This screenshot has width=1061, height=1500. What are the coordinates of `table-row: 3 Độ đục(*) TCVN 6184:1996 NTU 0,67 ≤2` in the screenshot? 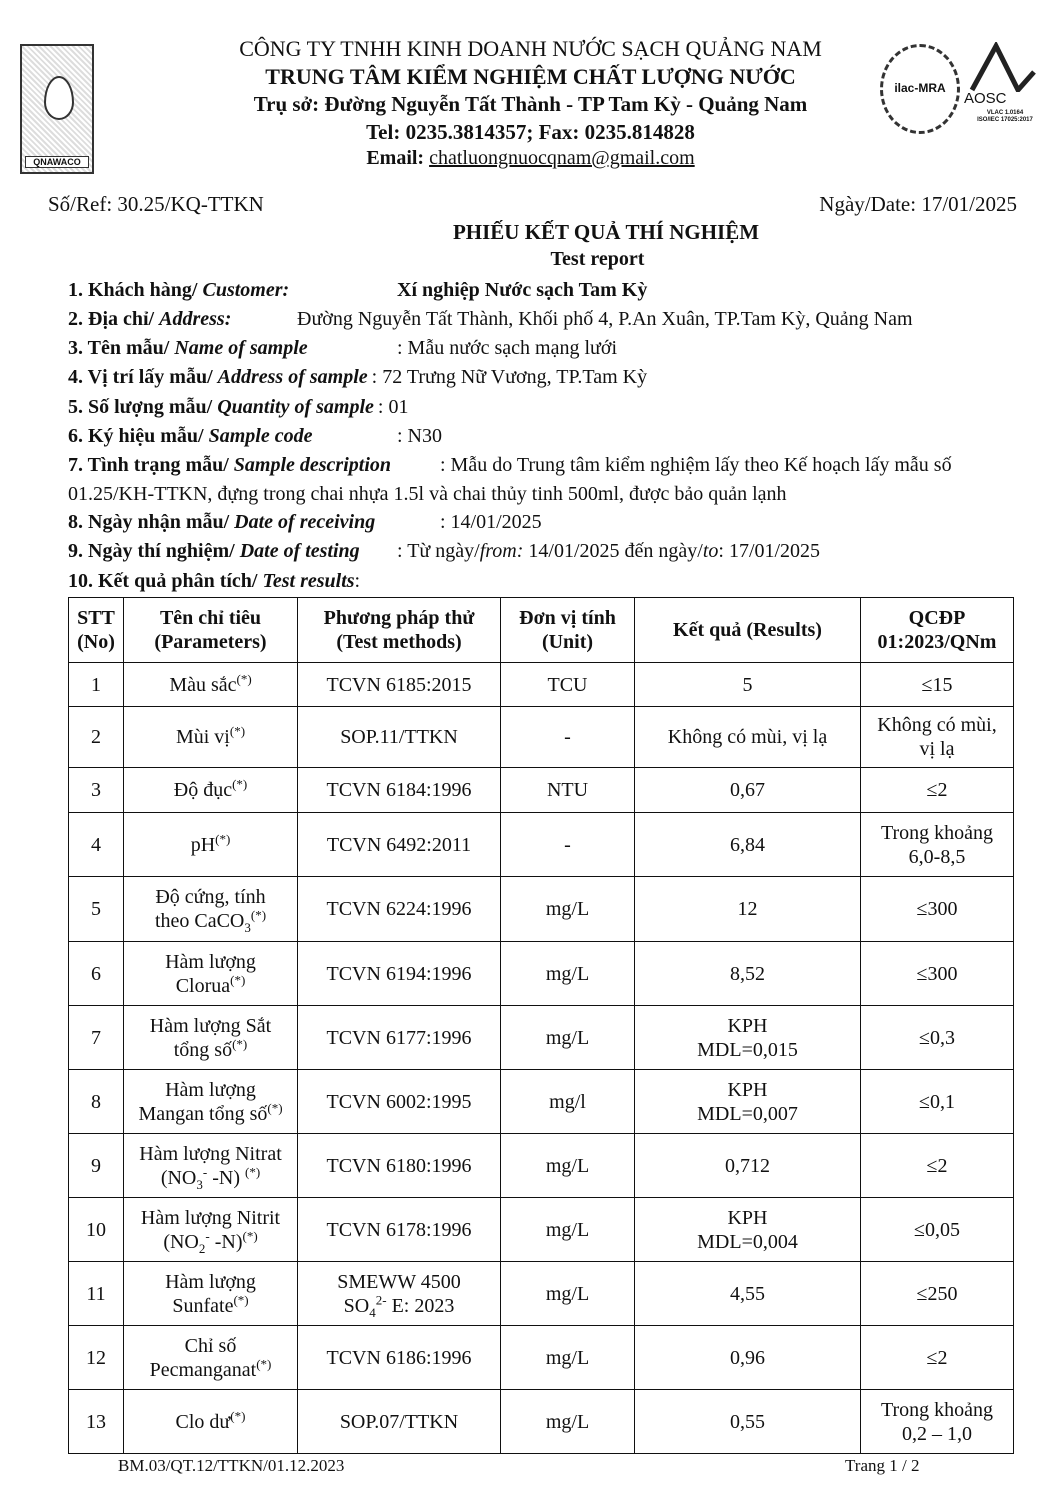 It's located at (541, 790).